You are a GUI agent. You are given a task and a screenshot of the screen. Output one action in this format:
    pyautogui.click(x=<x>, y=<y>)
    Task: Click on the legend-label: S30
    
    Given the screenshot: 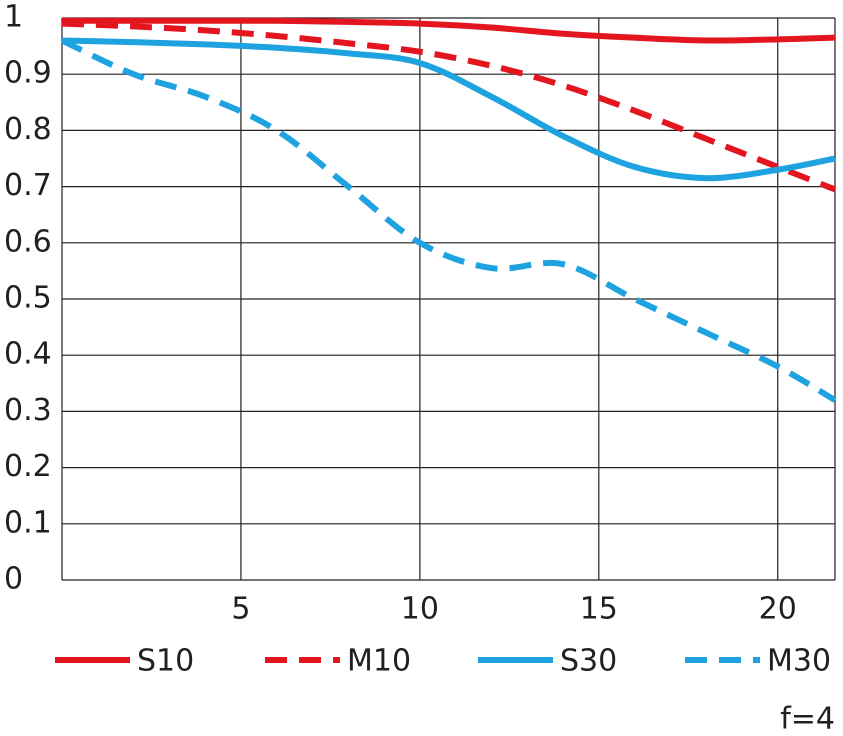 What is the action you would take?
    pyautogui.click(x=588, y=661)
    